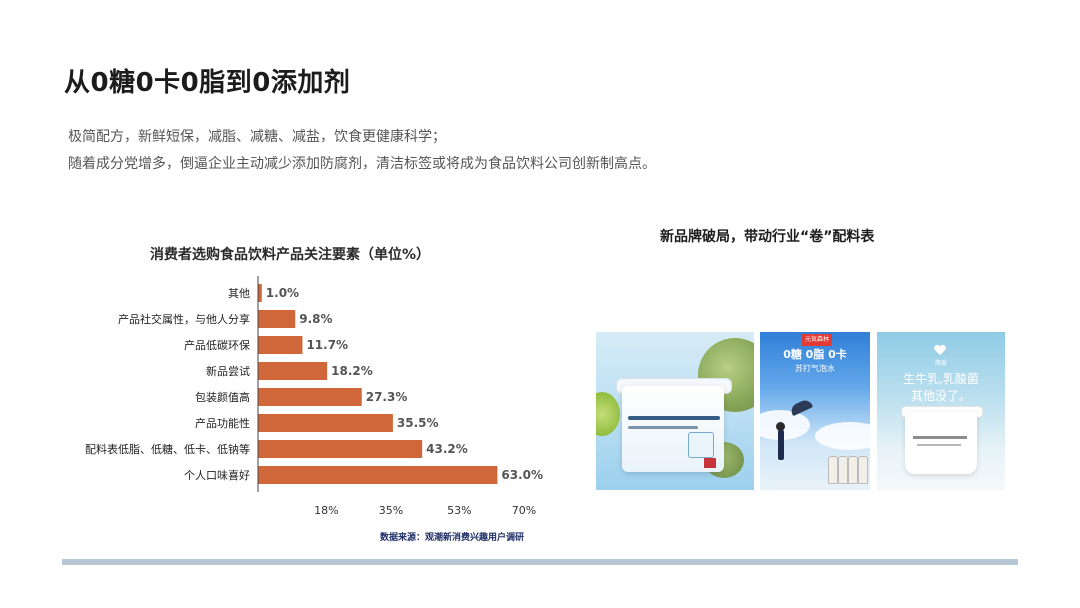 The image size is (1080, 608). Describe the element at coordinates (540, 562) in the screenshot. I see `bottom-divider` at that location.